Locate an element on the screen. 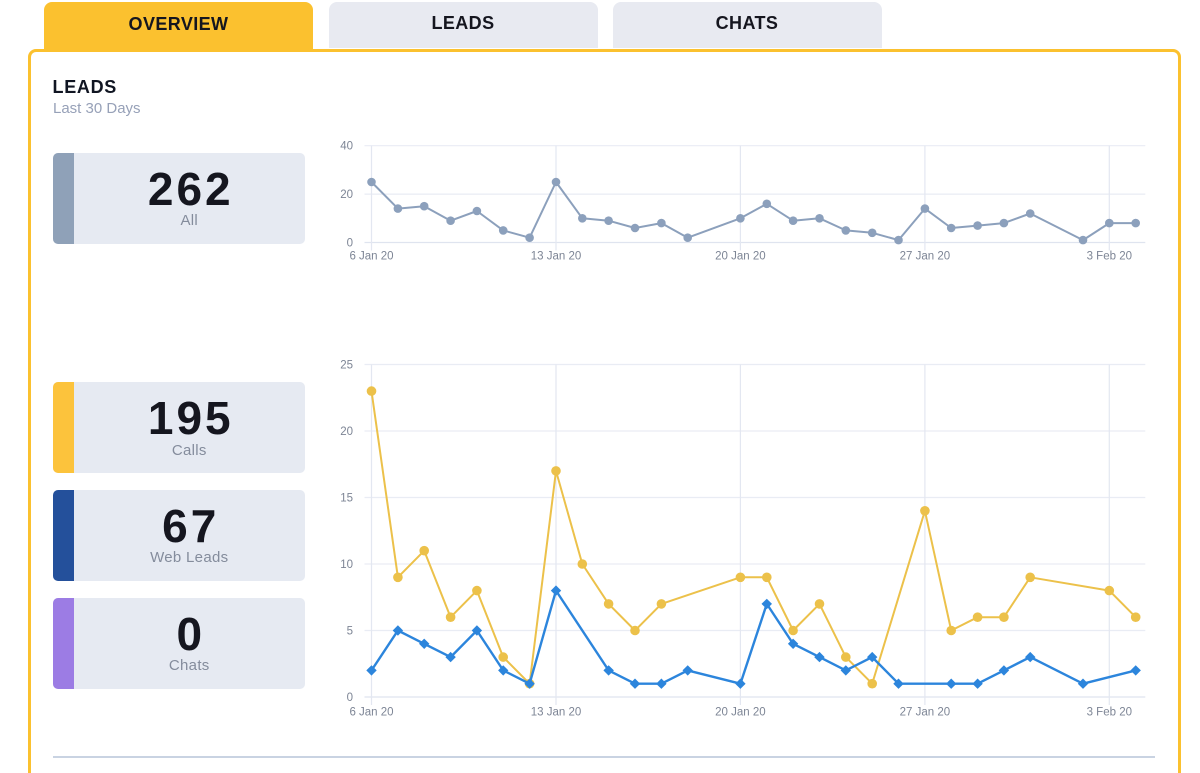  svg-text: 25 is located at coordinates (346, 366).